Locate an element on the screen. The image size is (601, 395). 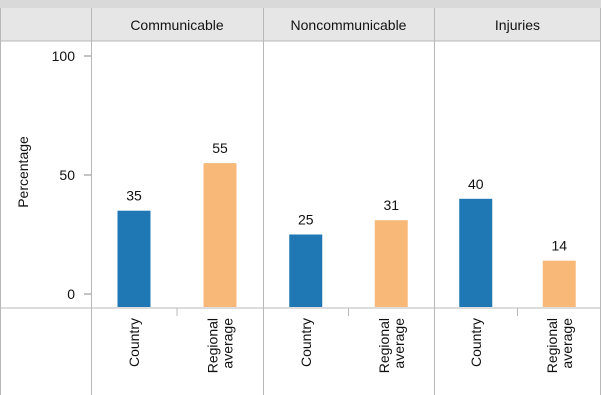
y-axis-label: Percentage is located at coordinates (23, 172).